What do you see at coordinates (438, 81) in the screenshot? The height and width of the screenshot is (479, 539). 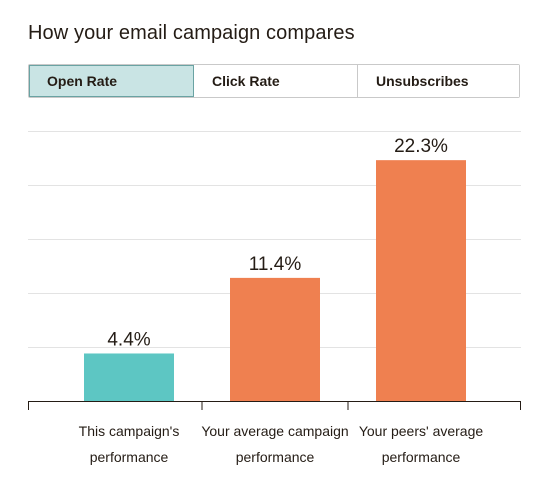 I see `tab-unsubscribes: Unsubscribes` at bounding box center [438, 81].